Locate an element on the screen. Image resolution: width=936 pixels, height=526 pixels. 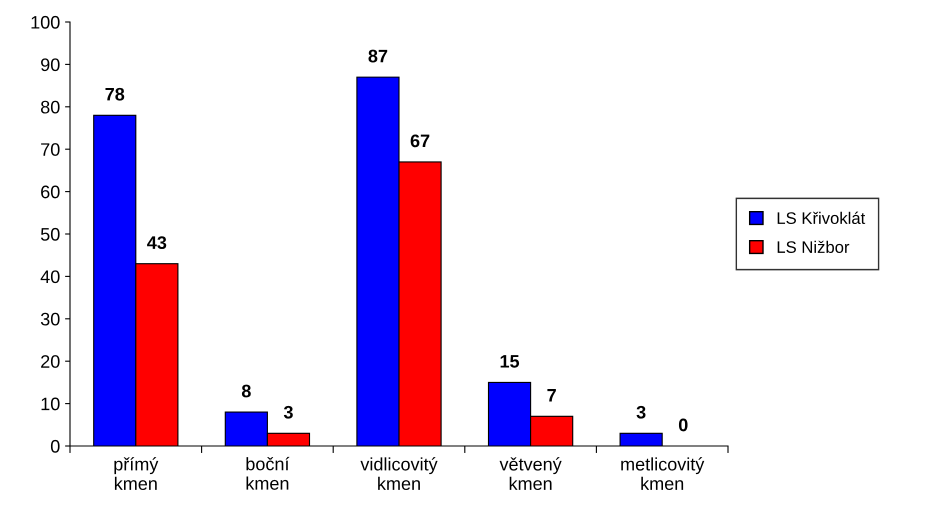
y-tick-label: 60 is located at coordinates (50, 192).